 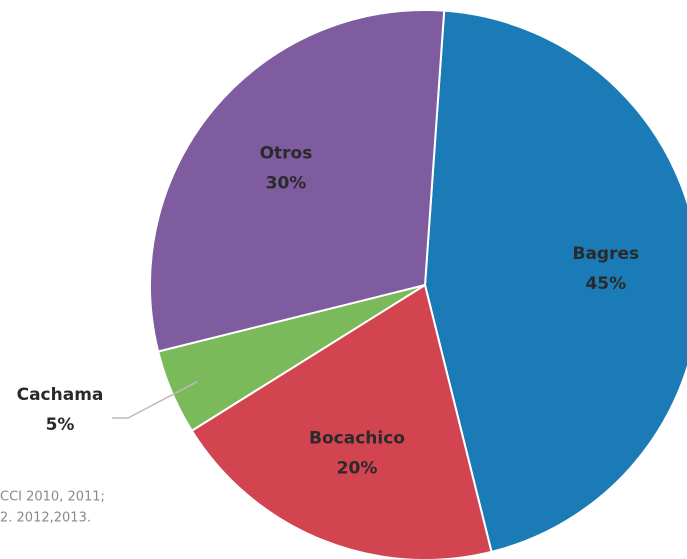 What do you see at coordinates (605, 284) in the screenshot?
I see `slice-value: 45%` at bounding box center [605, 284].